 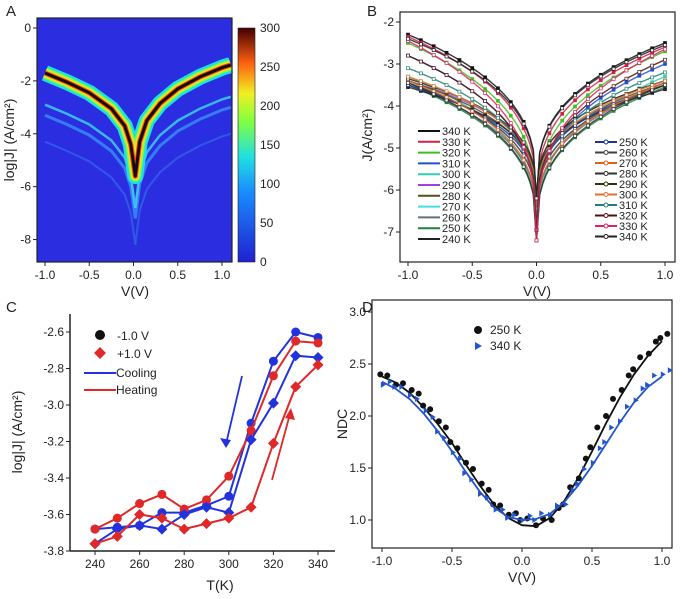 What do you see at coordinates (11, 11) in the screenshot?
I see `panel-label-a: A` at bounding box center [11, 11].